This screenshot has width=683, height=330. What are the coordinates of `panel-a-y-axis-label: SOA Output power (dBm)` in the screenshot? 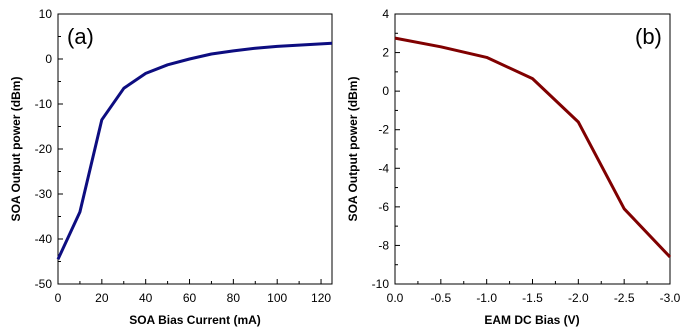 It's located at (16, 149).